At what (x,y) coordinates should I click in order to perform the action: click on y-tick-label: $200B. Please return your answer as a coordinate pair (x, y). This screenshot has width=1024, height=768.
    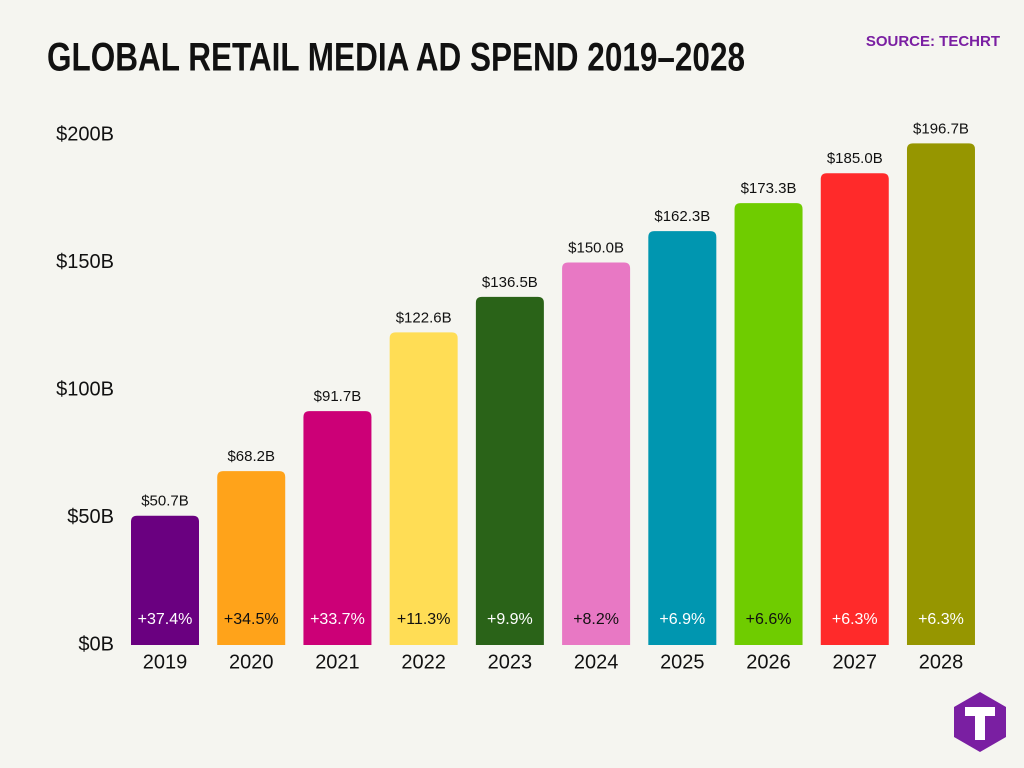
    Looking at the image, I should click on (85, 134).